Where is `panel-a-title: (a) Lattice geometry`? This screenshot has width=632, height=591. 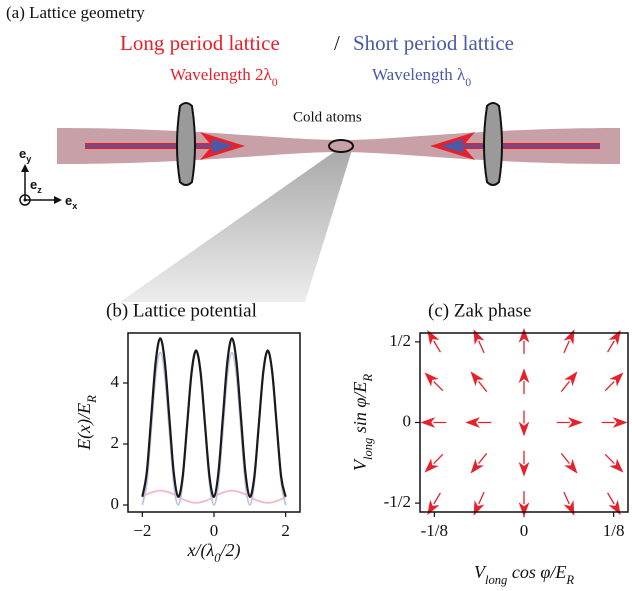
panel-a-title: (a) Lattice geometry is located at coordinates (75, 12).